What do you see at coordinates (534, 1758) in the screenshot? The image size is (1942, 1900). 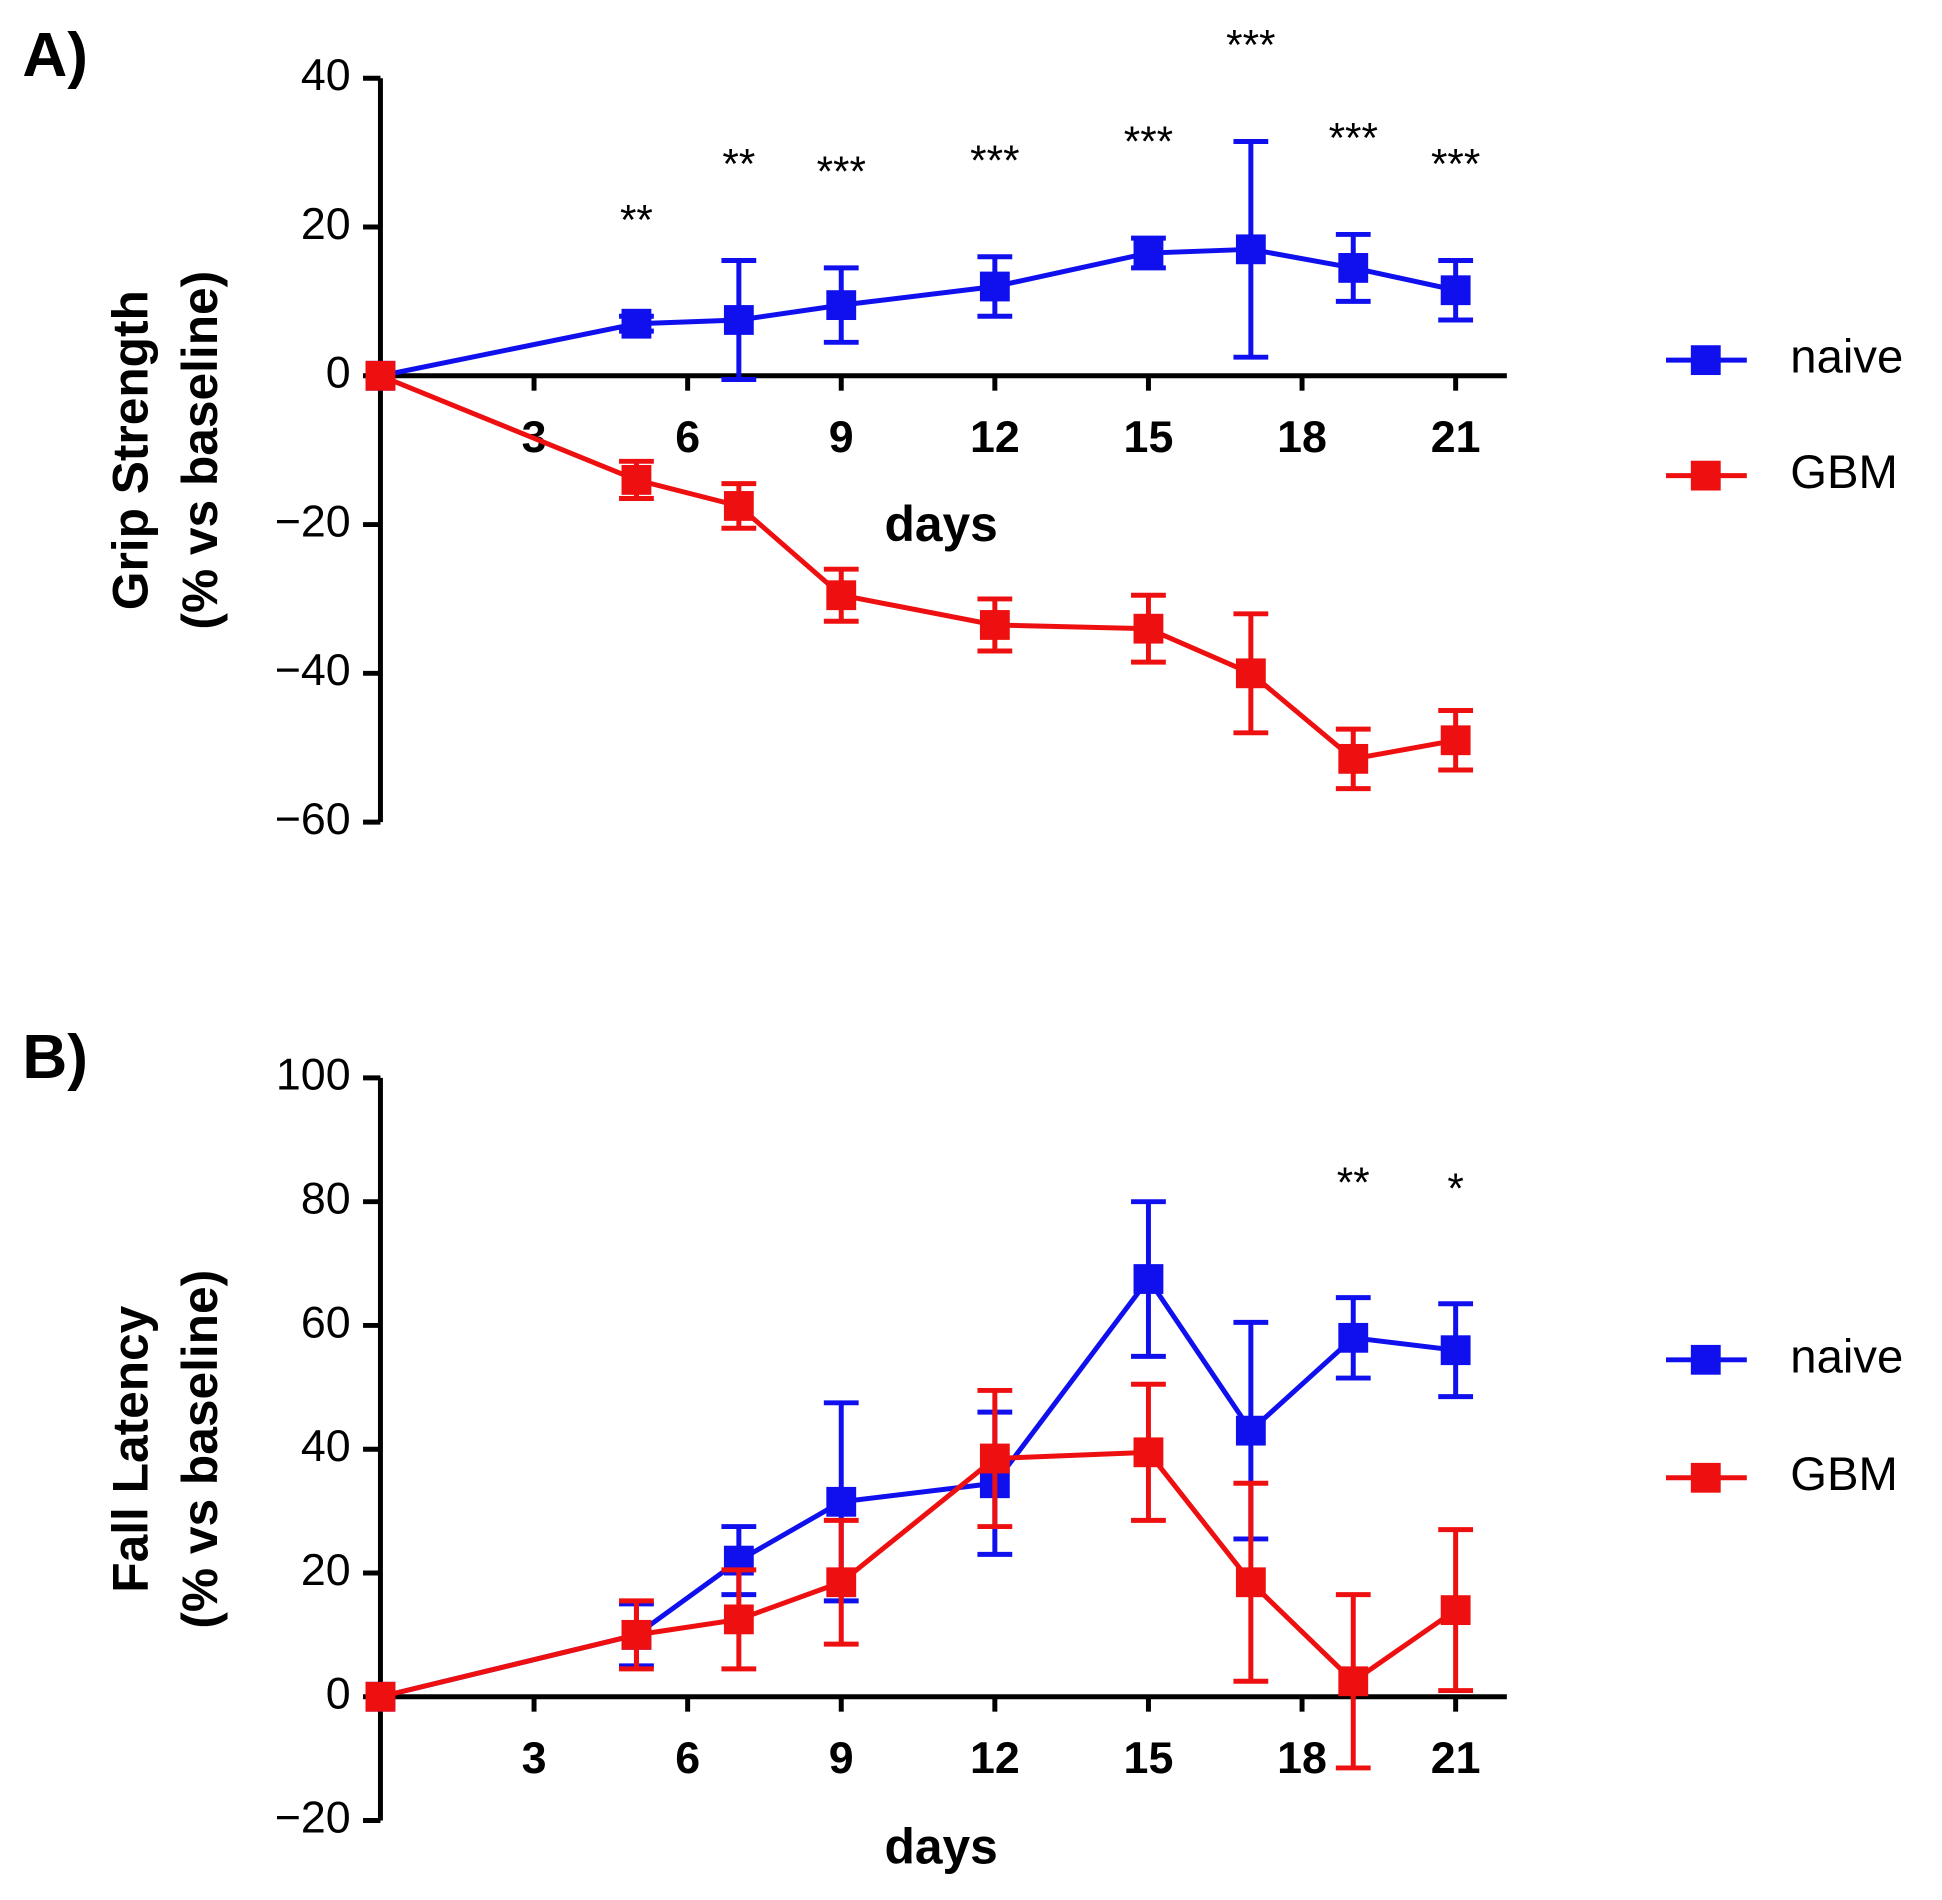 I see `x-tick-label: 3` at bounding box center [534, 1758].